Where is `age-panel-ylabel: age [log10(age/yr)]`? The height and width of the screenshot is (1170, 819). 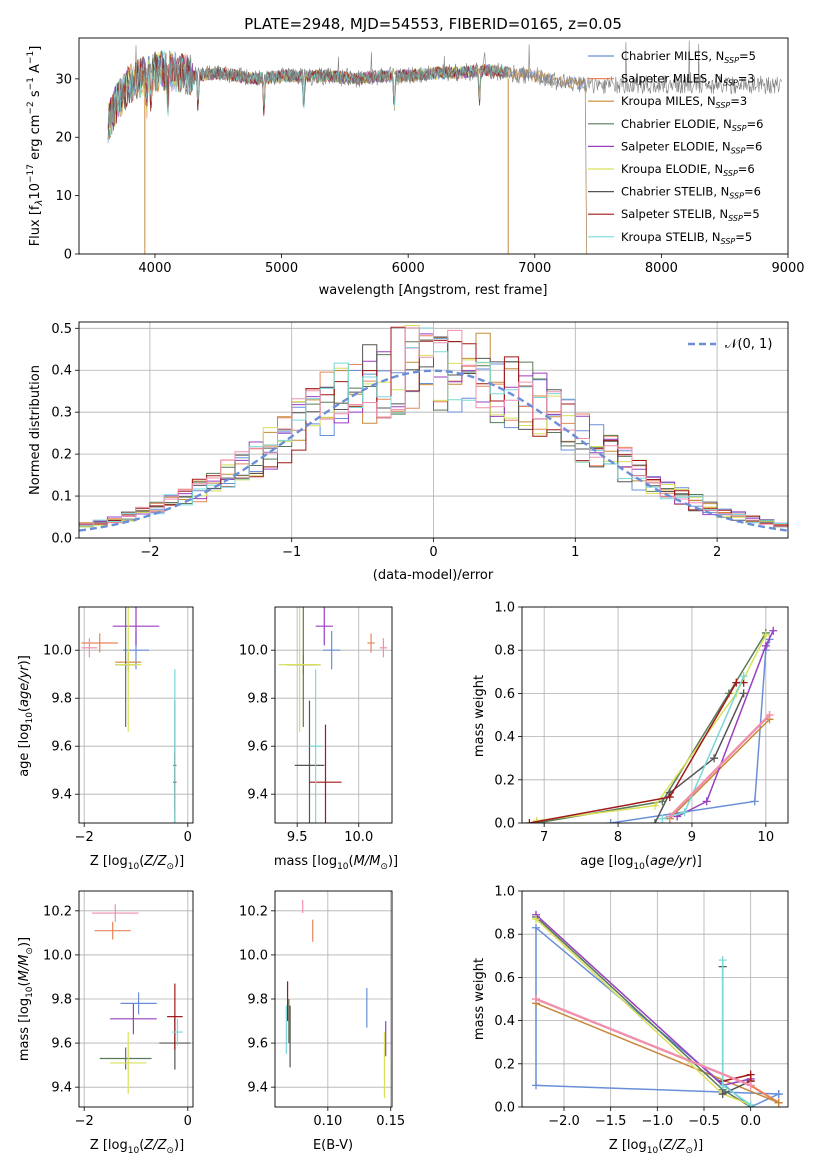 age-panel-ylabel: age [log10(age/yr)] is located at coordinates (26, 716).